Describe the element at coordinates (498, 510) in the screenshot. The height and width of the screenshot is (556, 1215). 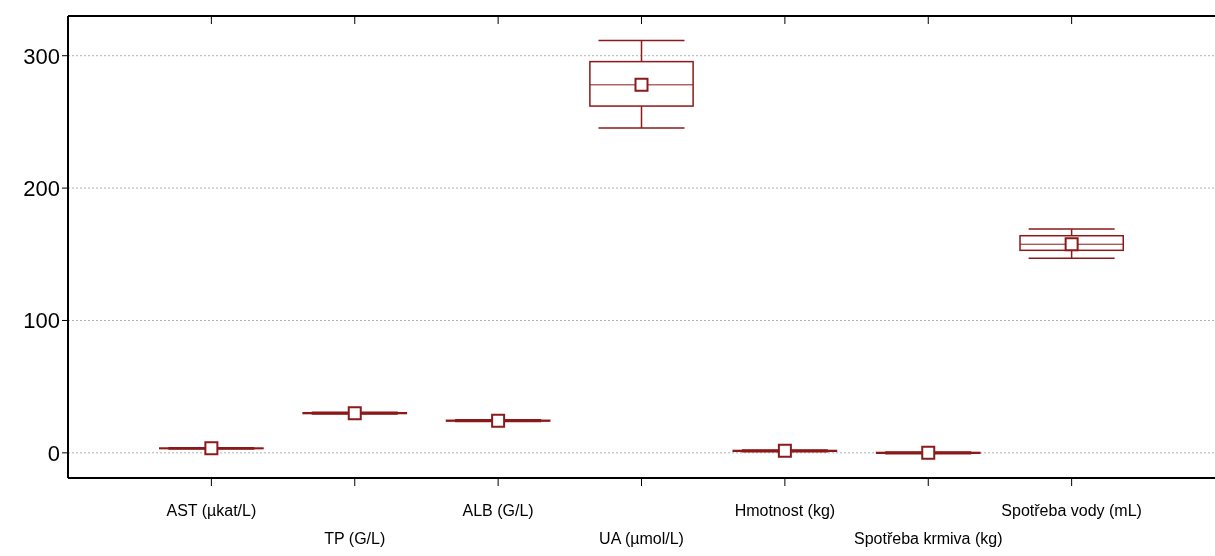
I see `x-tick-label: ALB (G/L)` at that location.